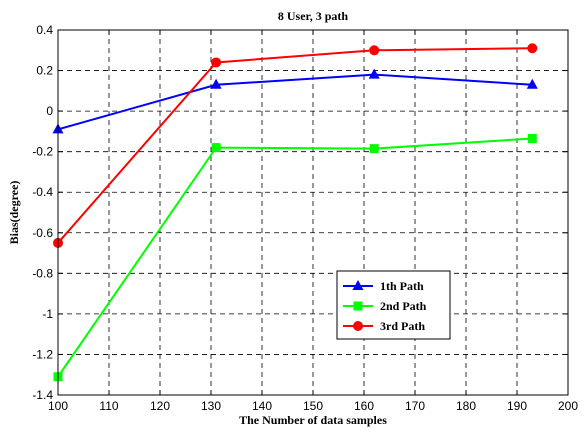 This screenshot has width=588, height=434. Describe the element at coordinates (49, 111) in the screenshot. I see `y-tick-label: 0` at that location.